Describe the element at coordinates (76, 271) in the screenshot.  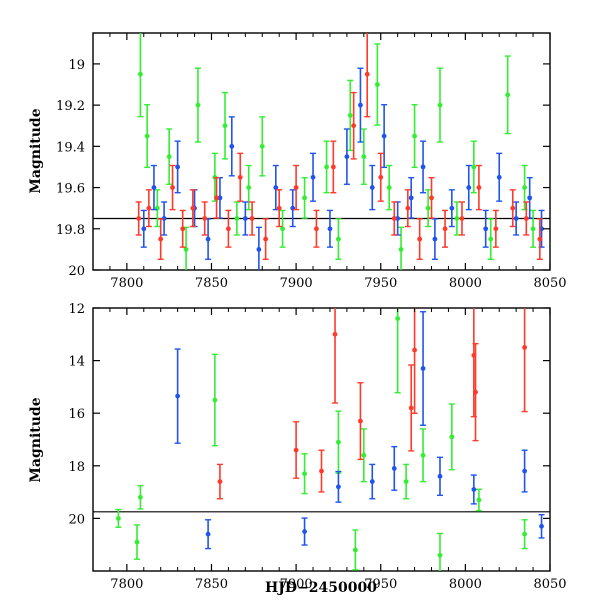
I see `top-y-tick-label: 20` at that location.